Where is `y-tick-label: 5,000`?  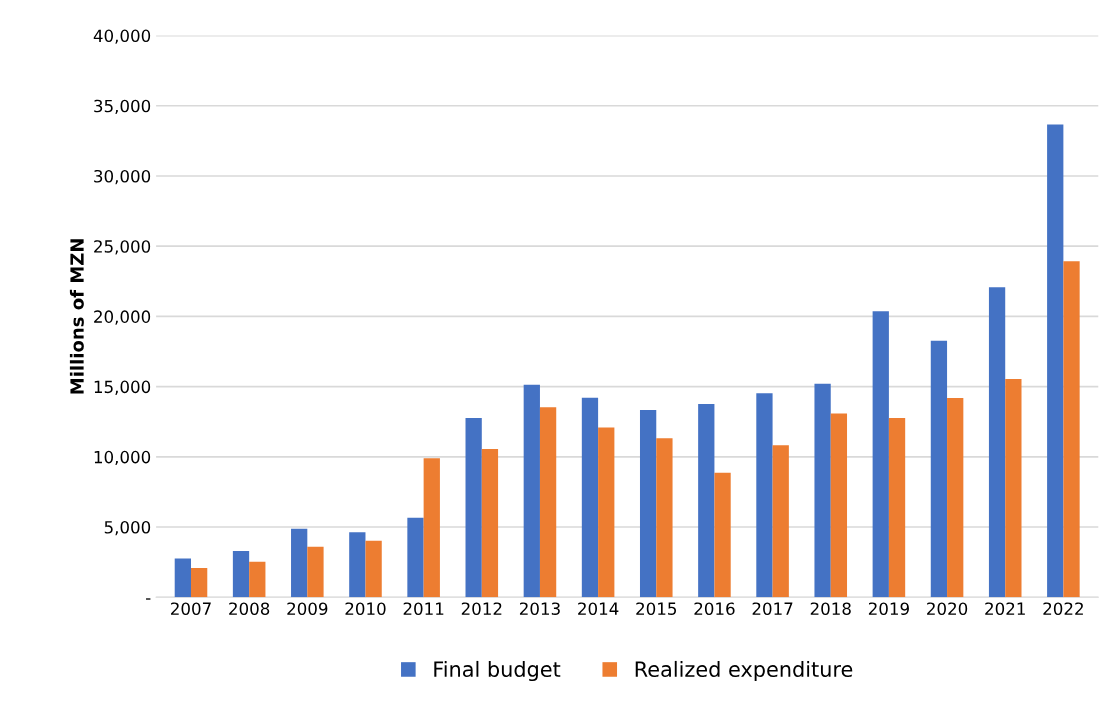
y-tick-label: 5,000 is located at coordinates (127, 528).